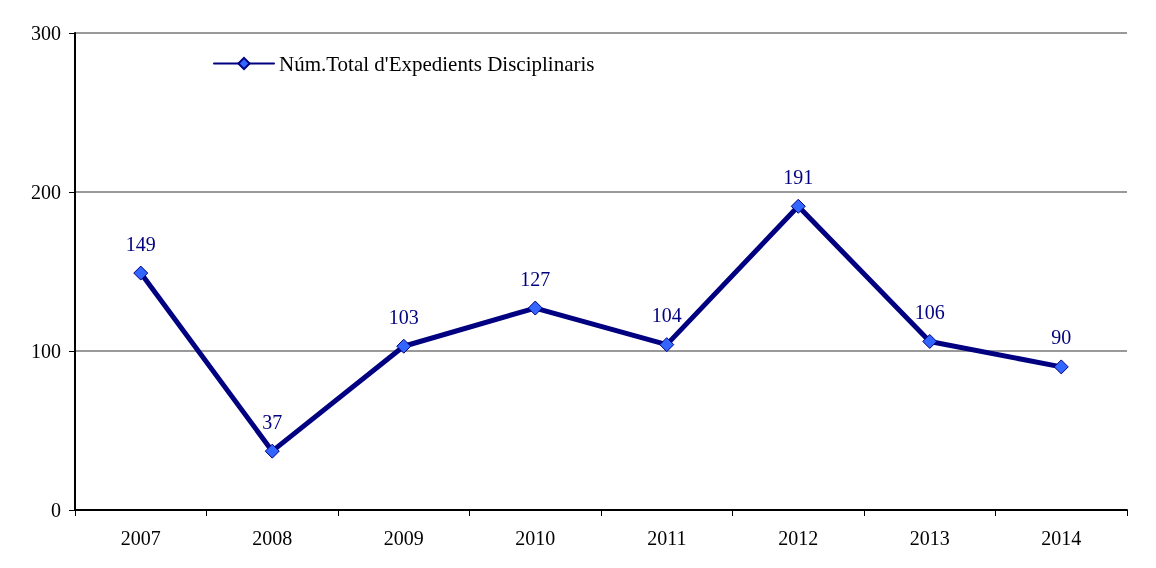 The height and width of the screenshot is (568, 1156). I want to click on x-tick-label: 2013, so click(929, 538).